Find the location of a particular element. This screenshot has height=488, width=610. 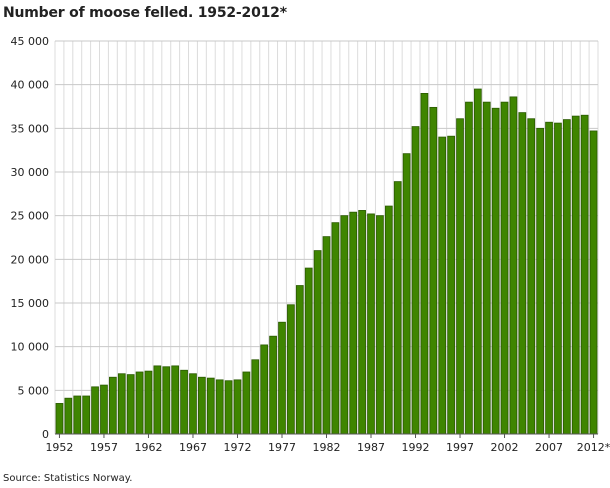

x-tick-label: 1967 is located at coordinates (193, 447).